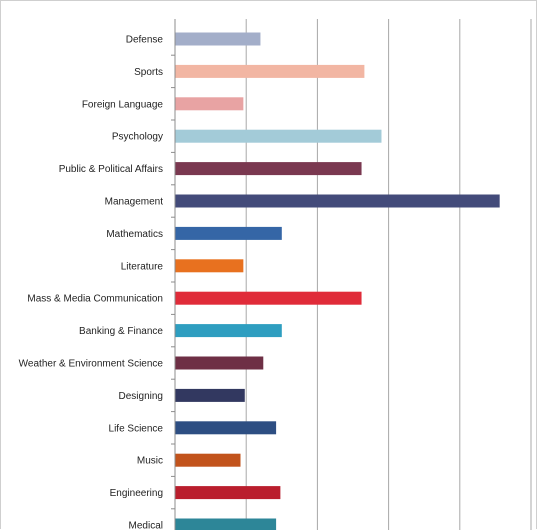 This screenshot has height=530, width=537. I want to click on category-tick-label: Psychology, so click(137, 137).